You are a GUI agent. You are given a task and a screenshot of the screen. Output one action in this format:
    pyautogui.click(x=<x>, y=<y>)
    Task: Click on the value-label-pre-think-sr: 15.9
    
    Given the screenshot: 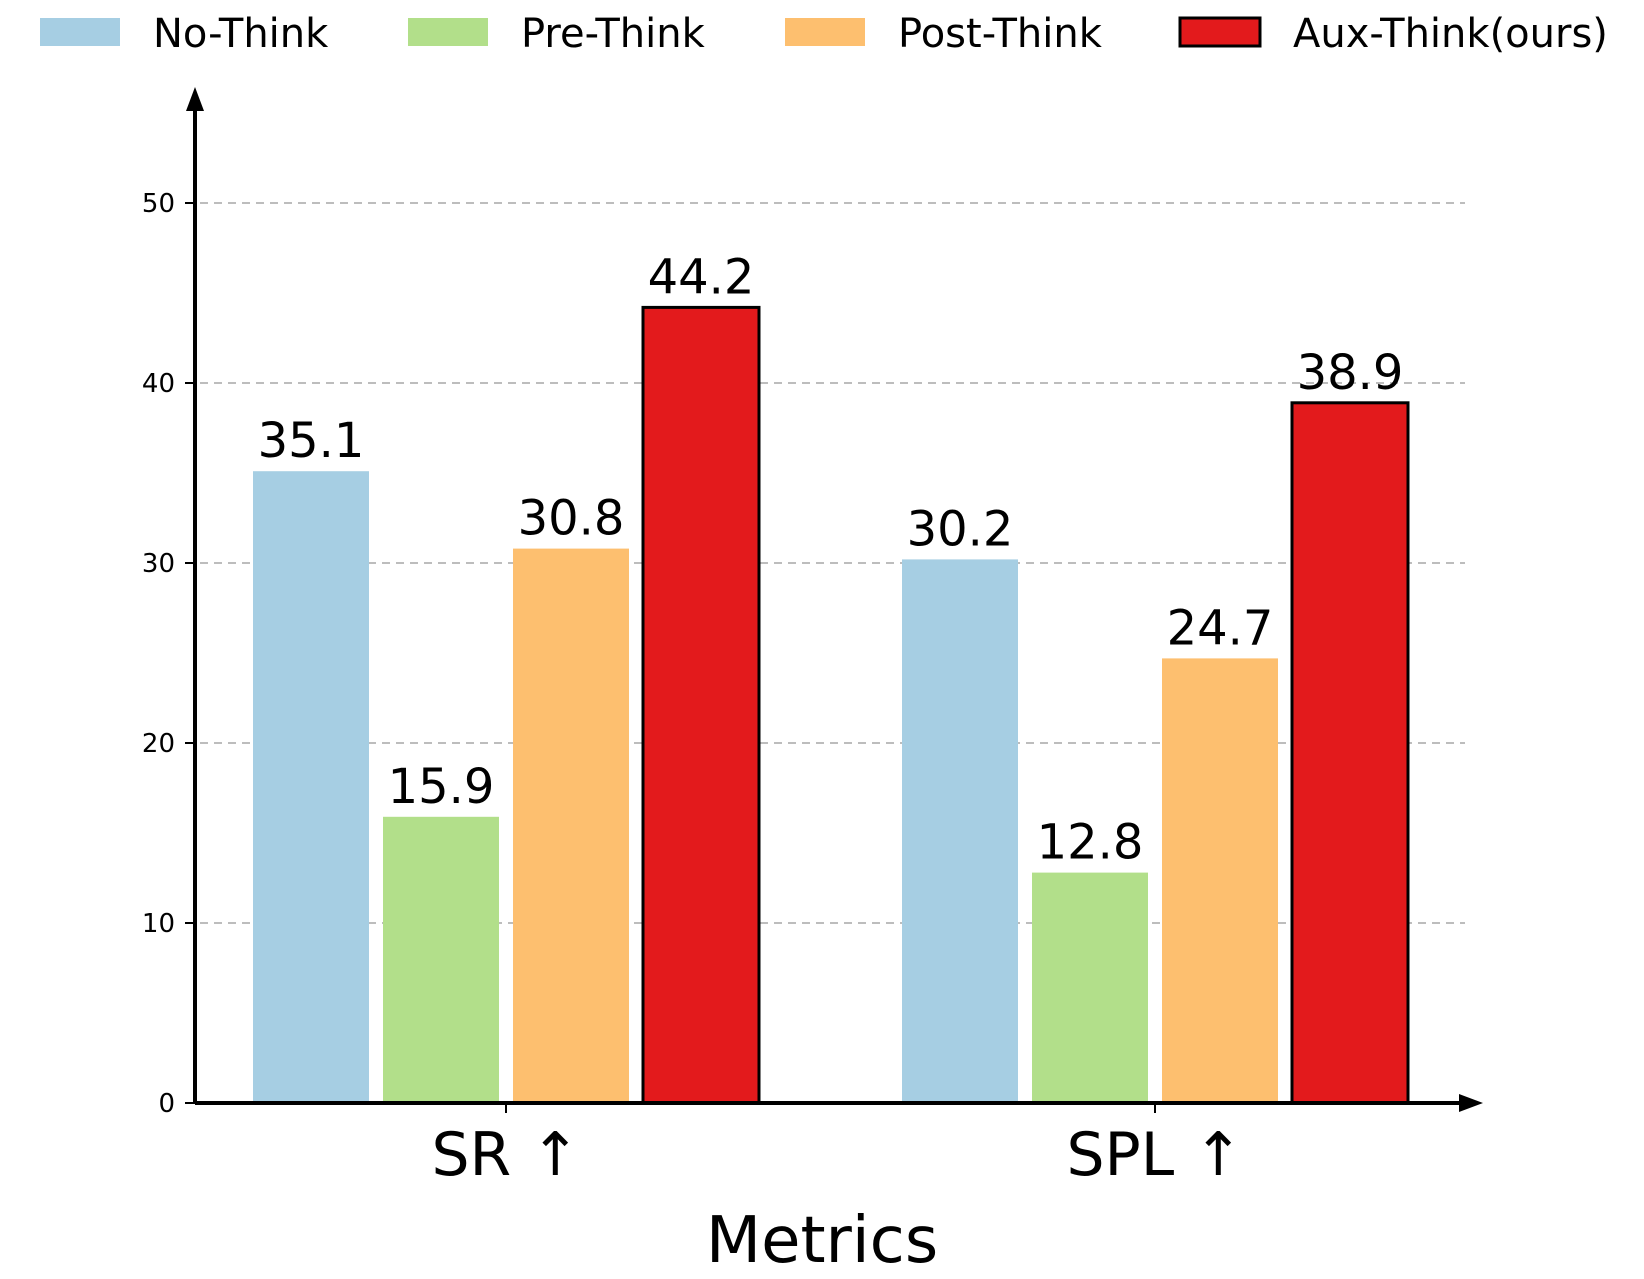 What is the action you would take?
    pyautogui.click(x=441, y=787)
    